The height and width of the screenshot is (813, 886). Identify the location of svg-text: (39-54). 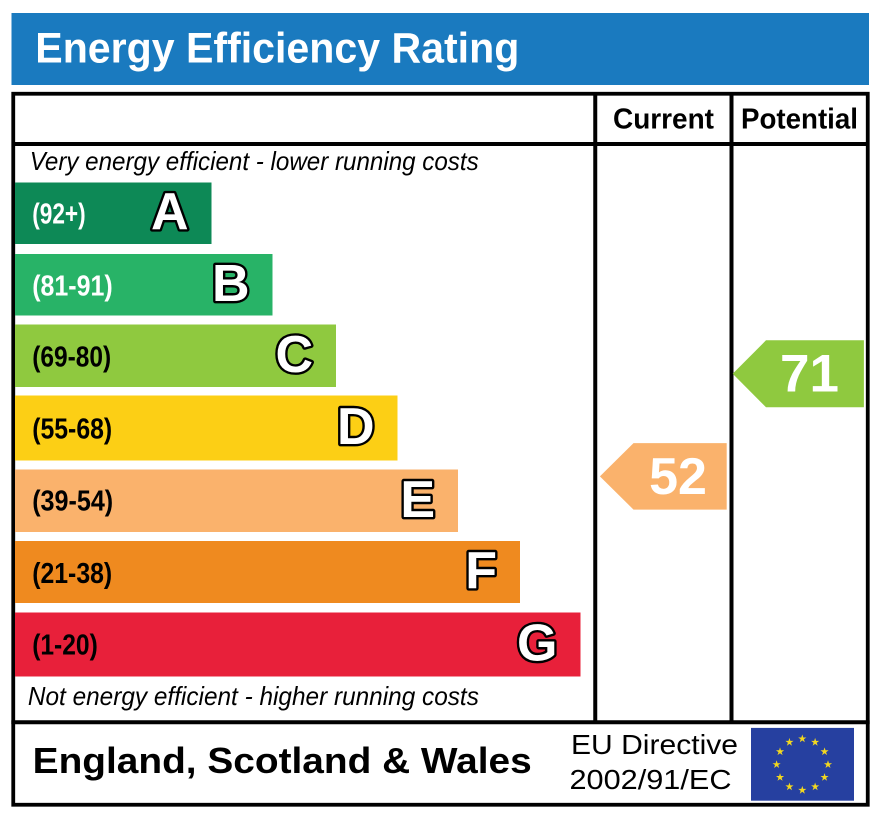
(72, 501).